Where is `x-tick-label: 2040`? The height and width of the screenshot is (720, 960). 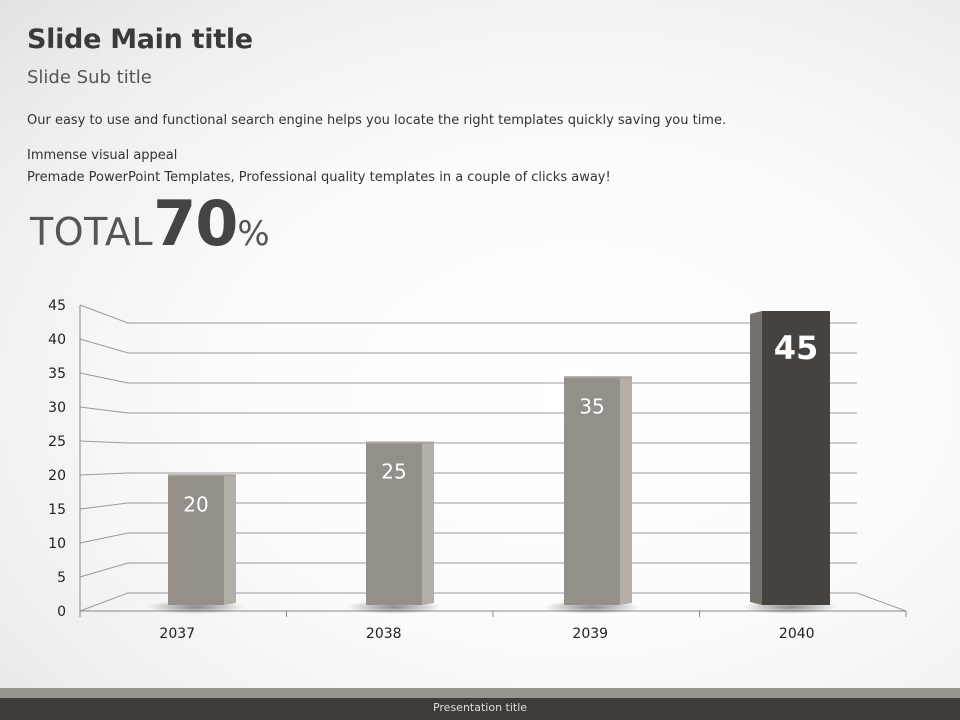
x-tick-label: 2040 is located at coordinates (797, 634).